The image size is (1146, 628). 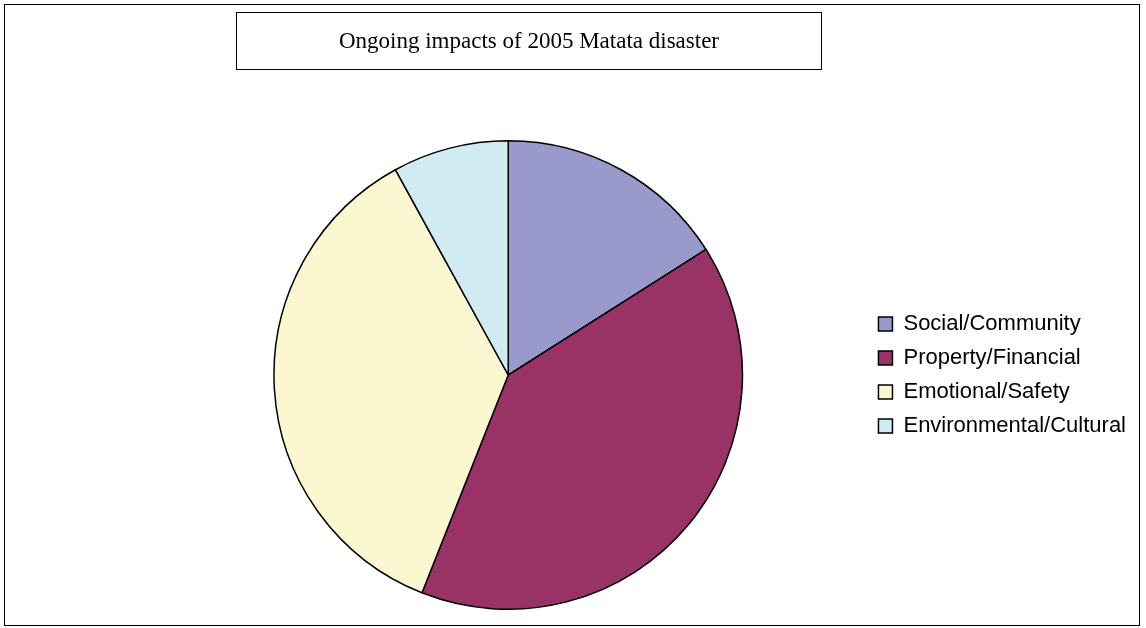 What do you see at coordinates (986, 391) in the screenshot?
I see `legend-label: Emotional/Safety` at bounding box center [986, 391].